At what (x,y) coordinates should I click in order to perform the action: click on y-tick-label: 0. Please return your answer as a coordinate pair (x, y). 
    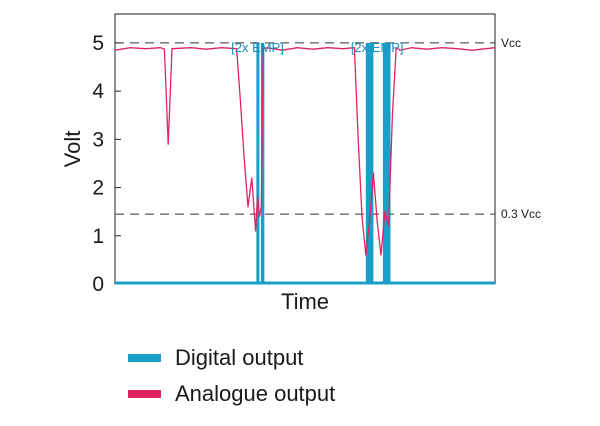
    Looking at the image, I should click on (98, 284).